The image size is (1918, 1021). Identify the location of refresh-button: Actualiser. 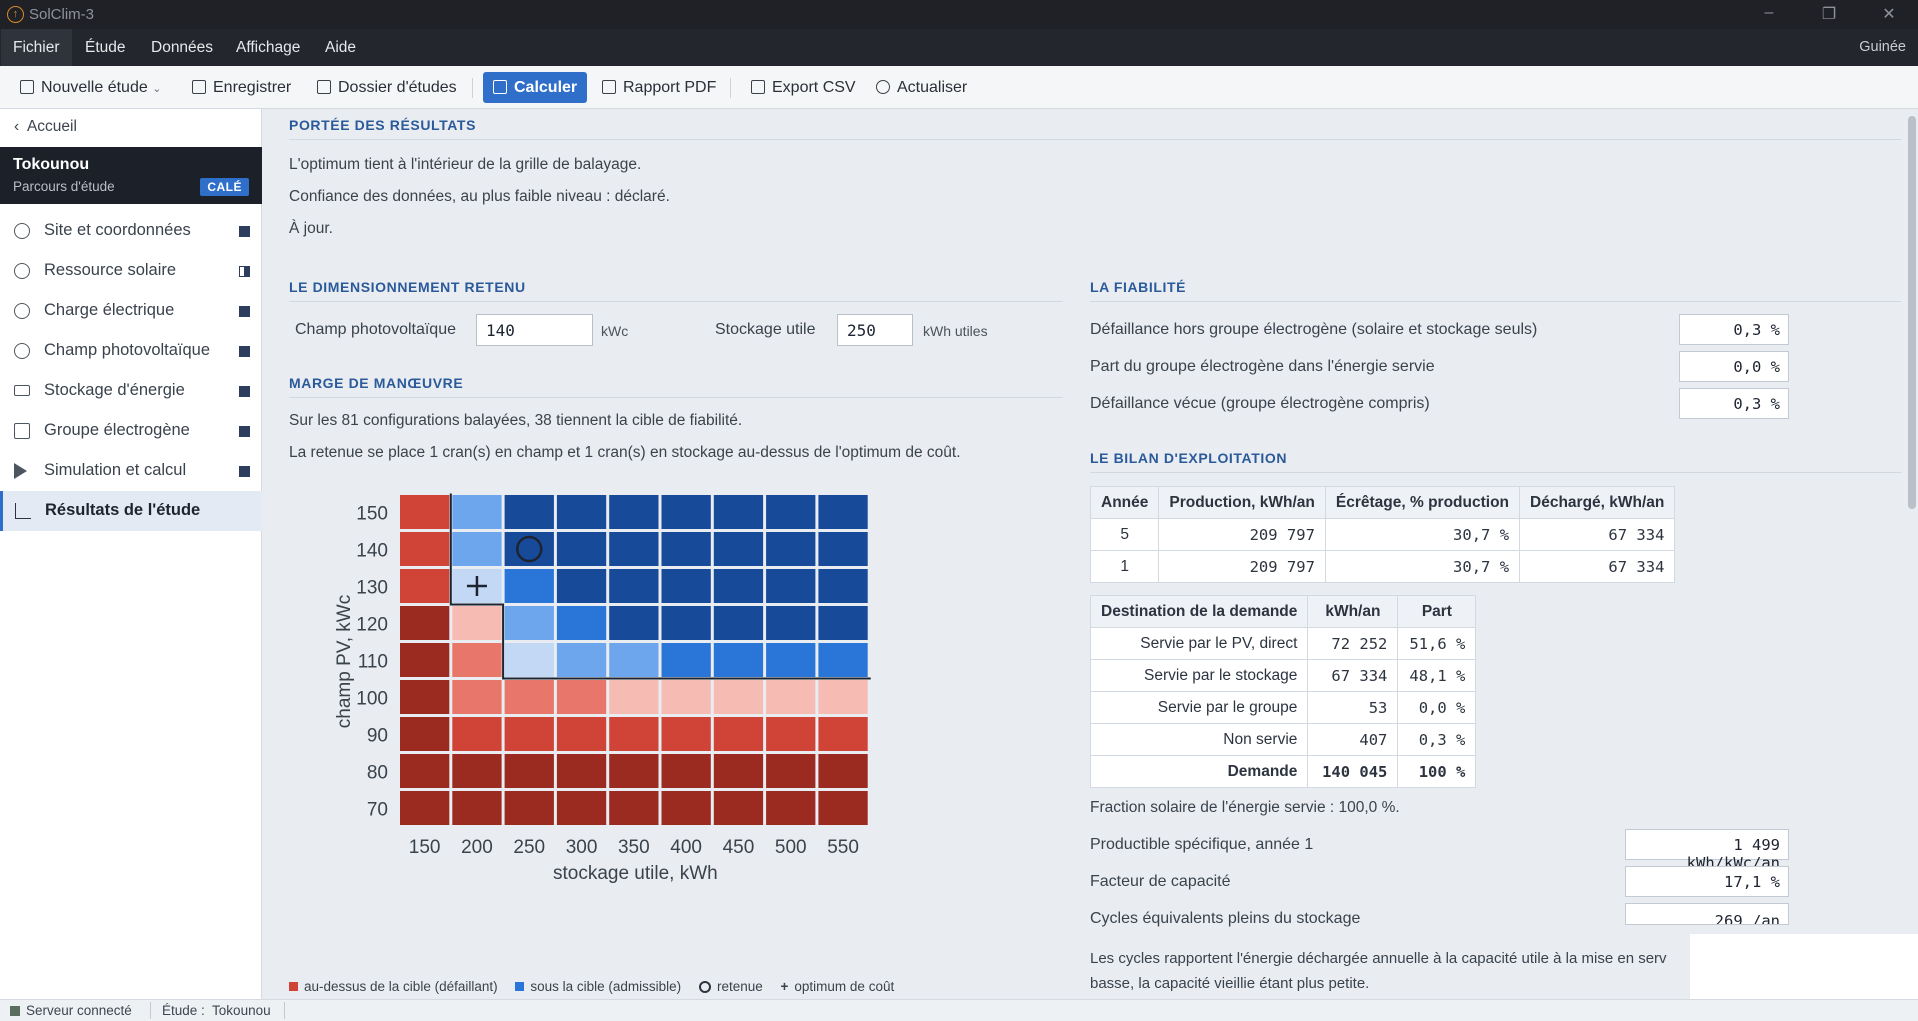
(921, 87).